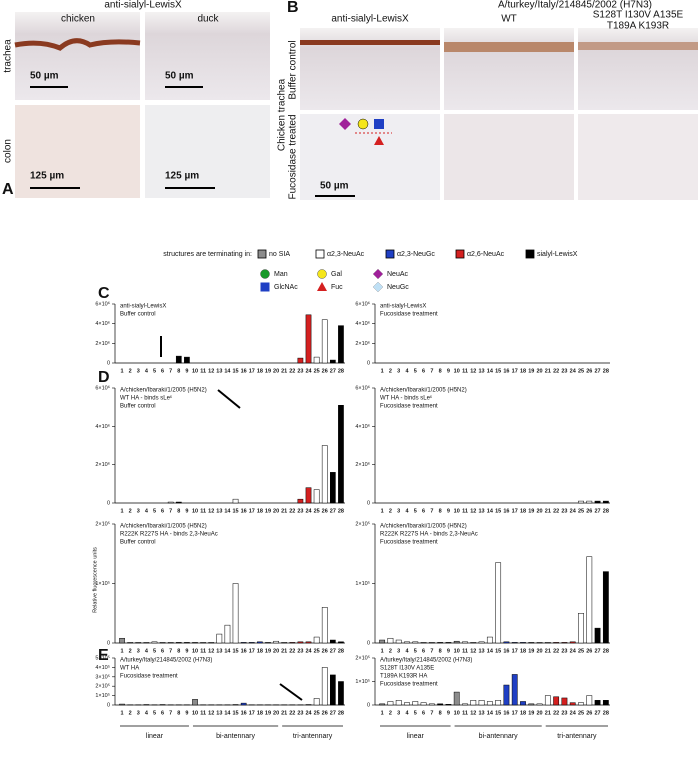  I want to click on chart-label: Buffer control, so click(138, 543).